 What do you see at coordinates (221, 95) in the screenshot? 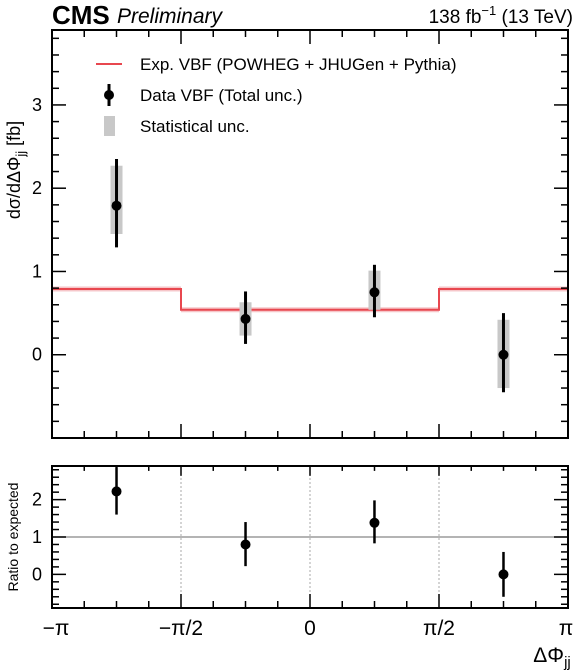
I see `legend-data-label: Data VBF (Total unc.)` at bounding box center [221, 95].